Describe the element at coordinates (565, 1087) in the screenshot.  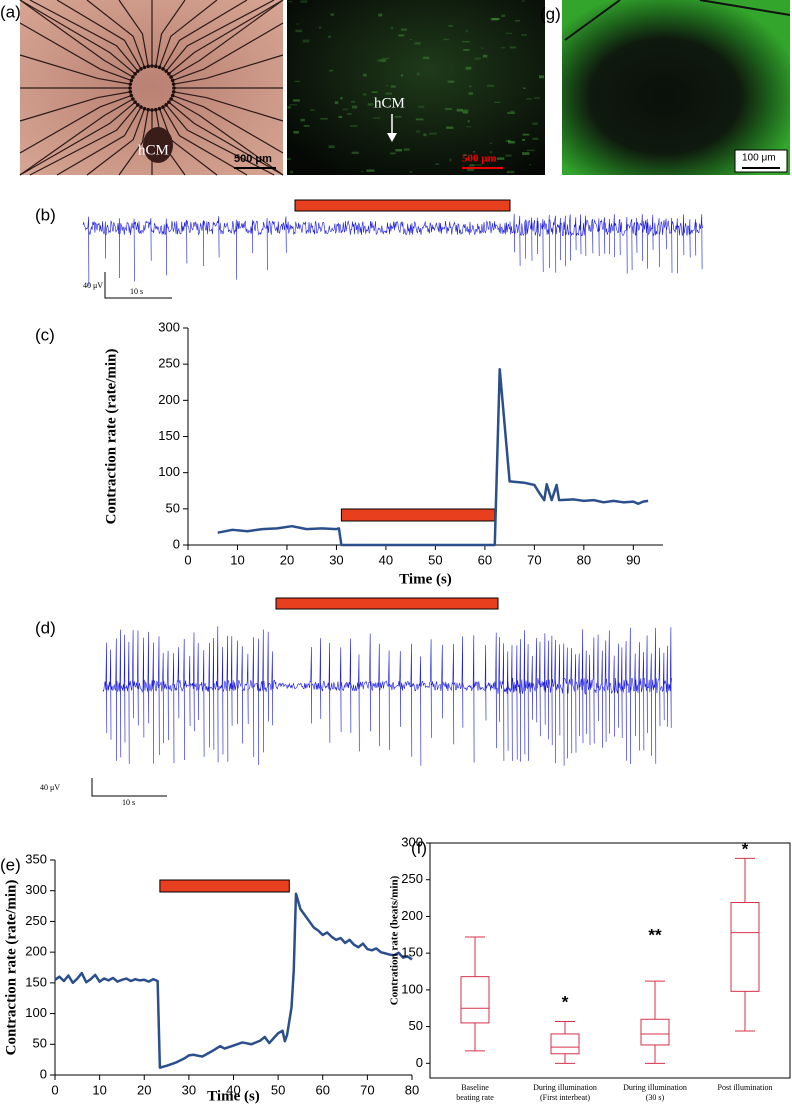
I see `x-tick-label: During illumination` at that location.